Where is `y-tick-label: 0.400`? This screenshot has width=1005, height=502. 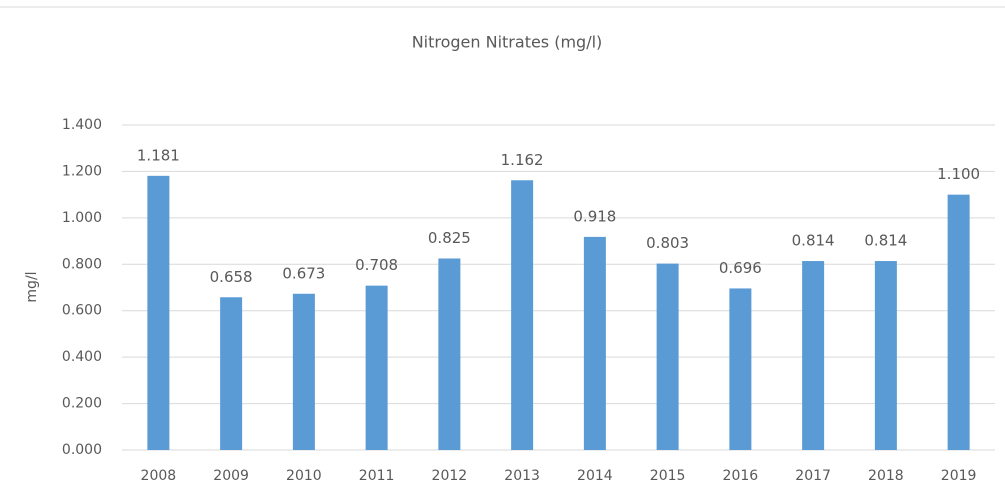
y-tick-label: 0.400 is located at coordinates (82, 357).